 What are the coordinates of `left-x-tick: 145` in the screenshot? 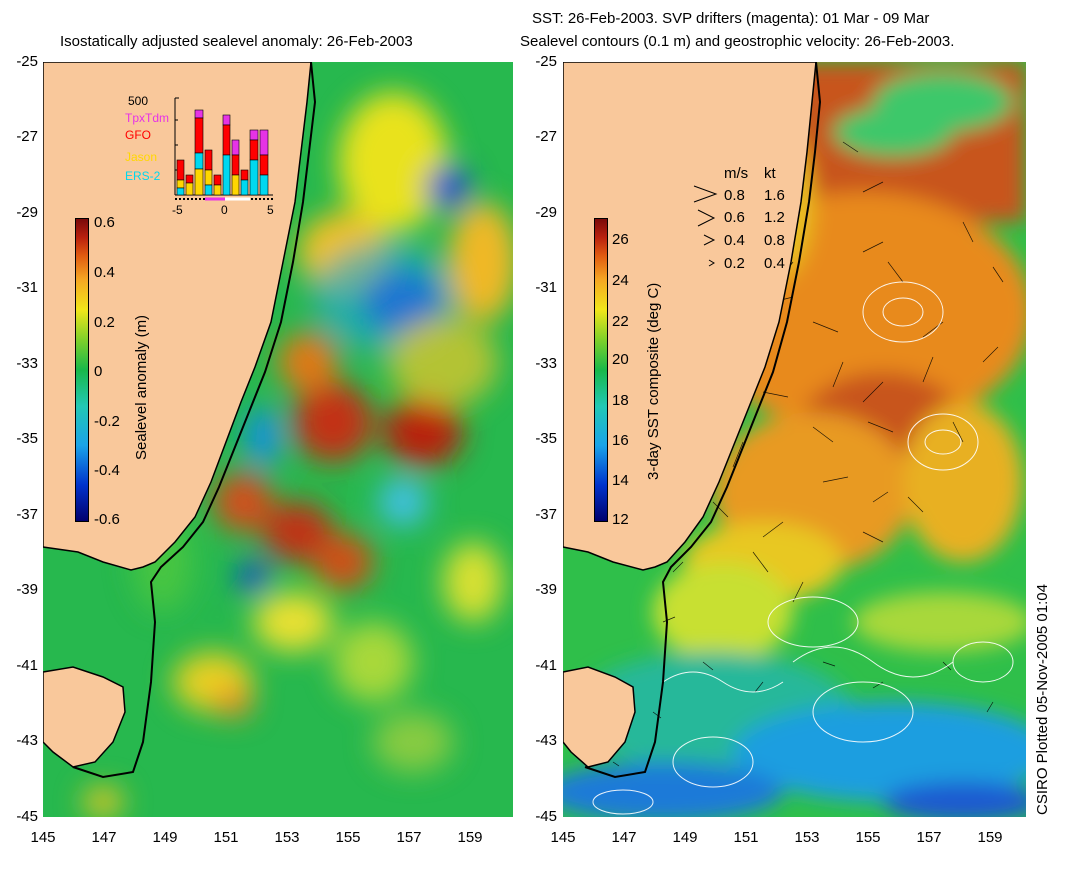 It's located at (43, 837).